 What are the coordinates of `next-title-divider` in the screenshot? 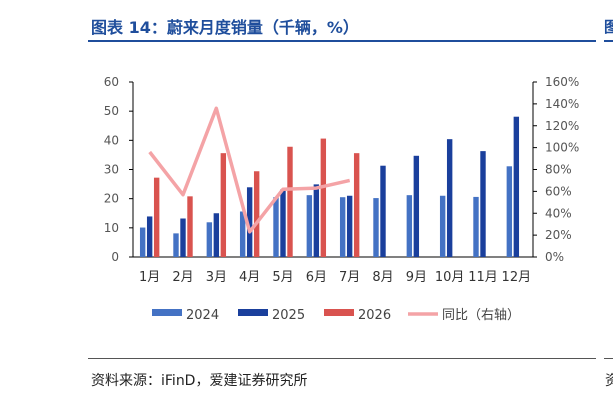 It's located at (608, 41).